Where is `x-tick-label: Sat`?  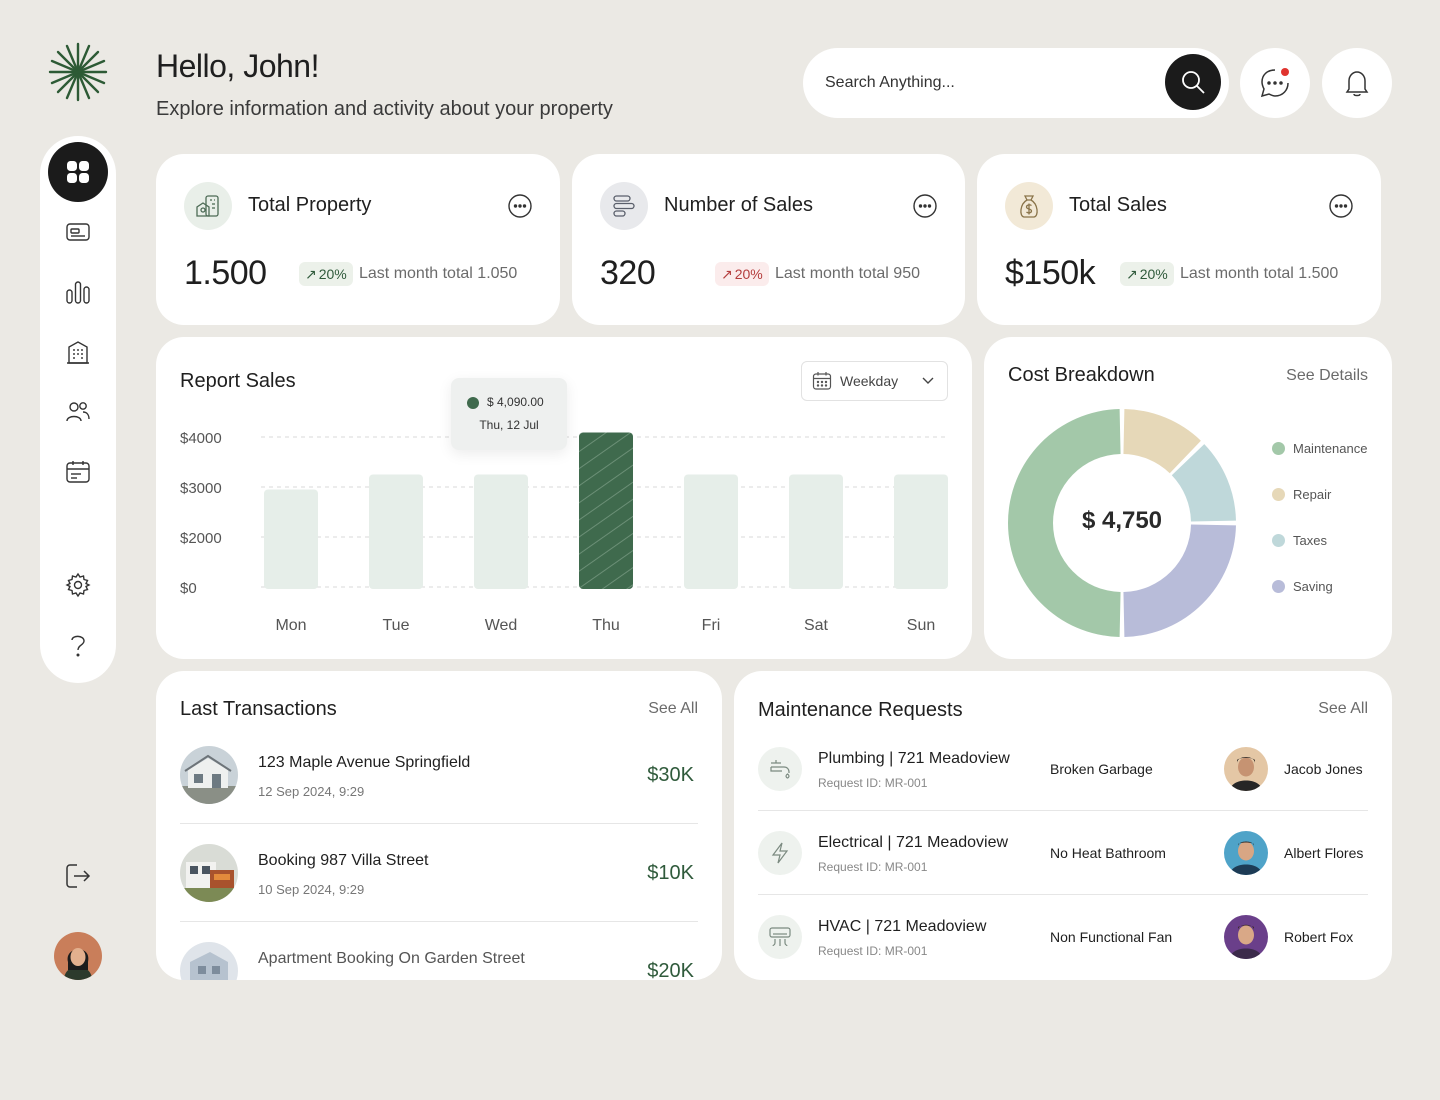
x-tick-label: Sat is located at coordinates (816, 625).